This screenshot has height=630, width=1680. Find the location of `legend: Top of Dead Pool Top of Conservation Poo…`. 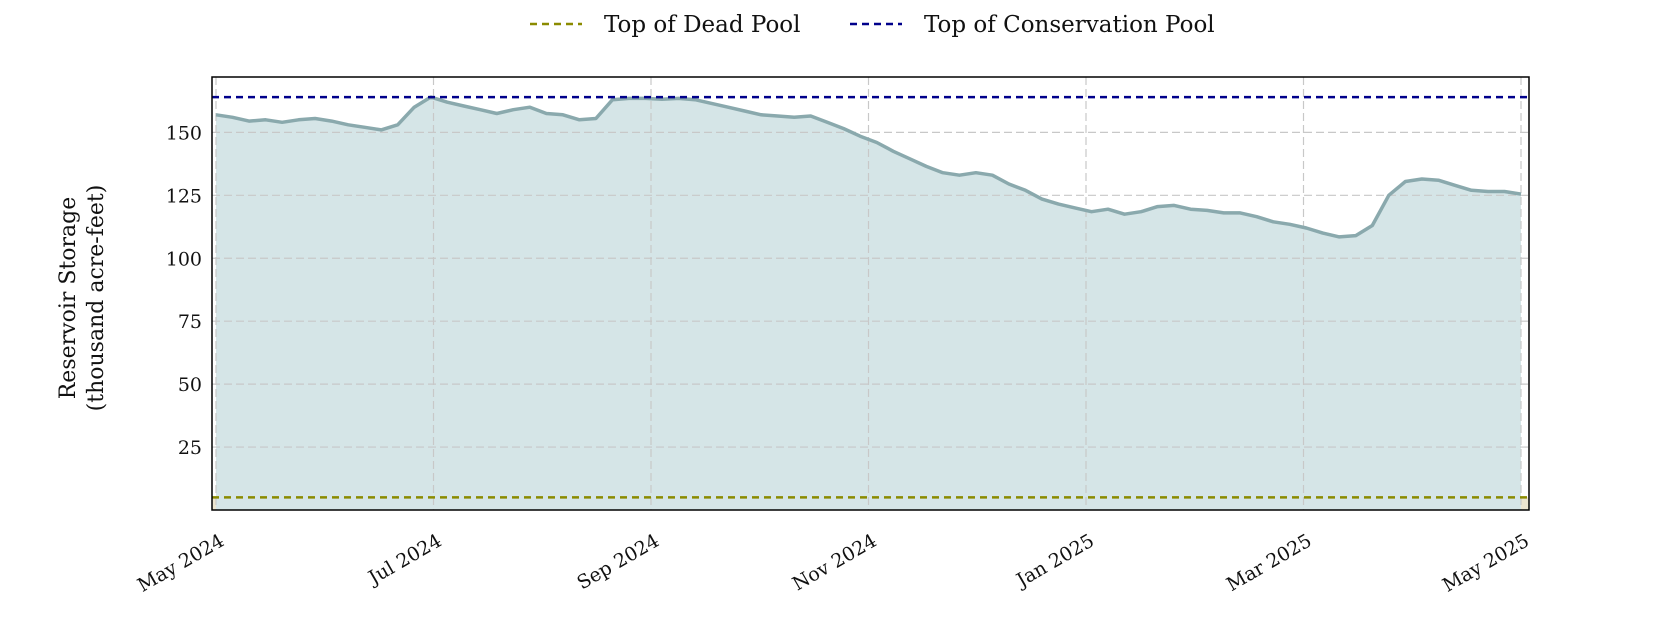

legend: Top of Dead Pool Top of Conservation Poo… is located at coordinates (872, 25).